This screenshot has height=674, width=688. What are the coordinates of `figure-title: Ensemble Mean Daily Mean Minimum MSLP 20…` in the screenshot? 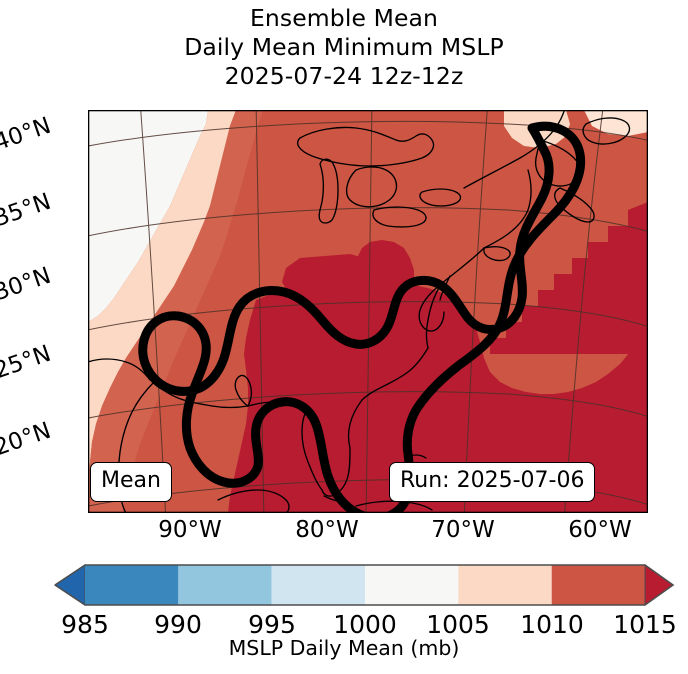 It's located at (344, 47).